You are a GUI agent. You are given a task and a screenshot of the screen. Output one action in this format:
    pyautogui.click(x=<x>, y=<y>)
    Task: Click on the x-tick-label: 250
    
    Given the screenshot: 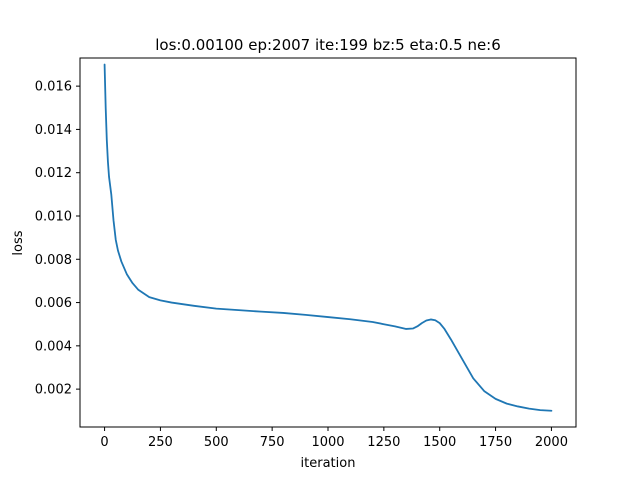 What is the action you would take?
    pyautogui.click(x=160, y=442)
    